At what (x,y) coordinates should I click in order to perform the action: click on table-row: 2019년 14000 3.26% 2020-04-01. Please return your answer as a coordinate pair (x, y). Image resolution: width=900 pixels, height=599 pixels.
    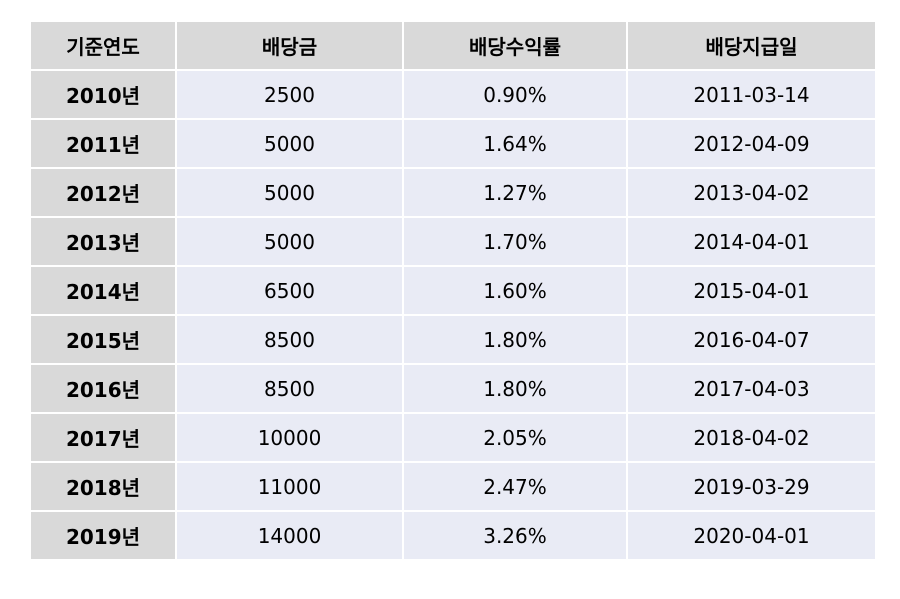
    Looking at the image, I should click on (453, 535).